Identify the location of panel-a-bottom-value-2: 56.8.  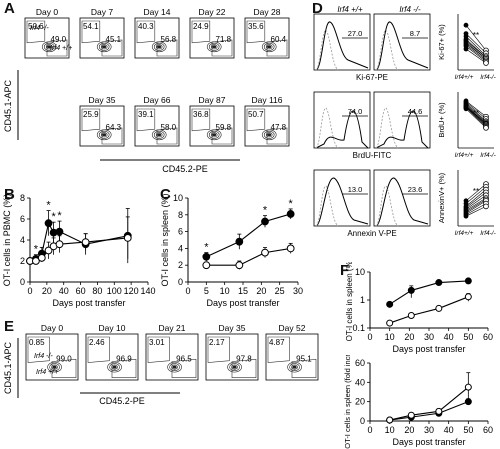
(169, 39).